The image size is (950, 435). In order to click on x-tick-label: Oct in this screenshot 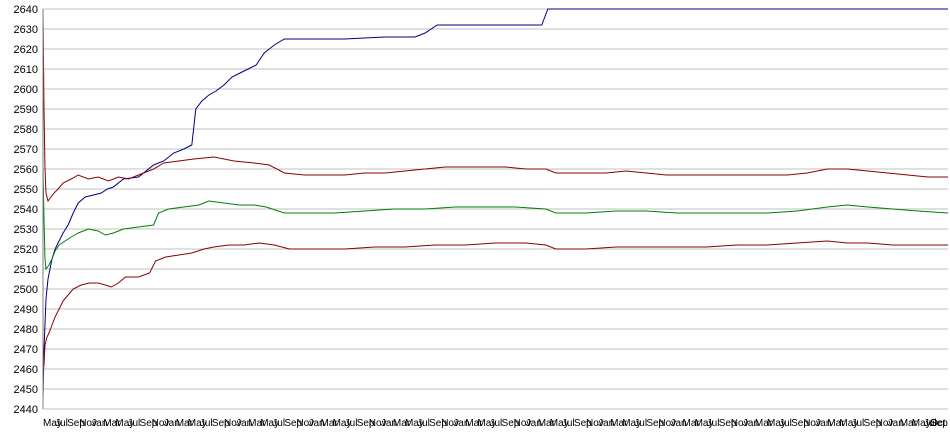, I will do `click(938, 423)`.